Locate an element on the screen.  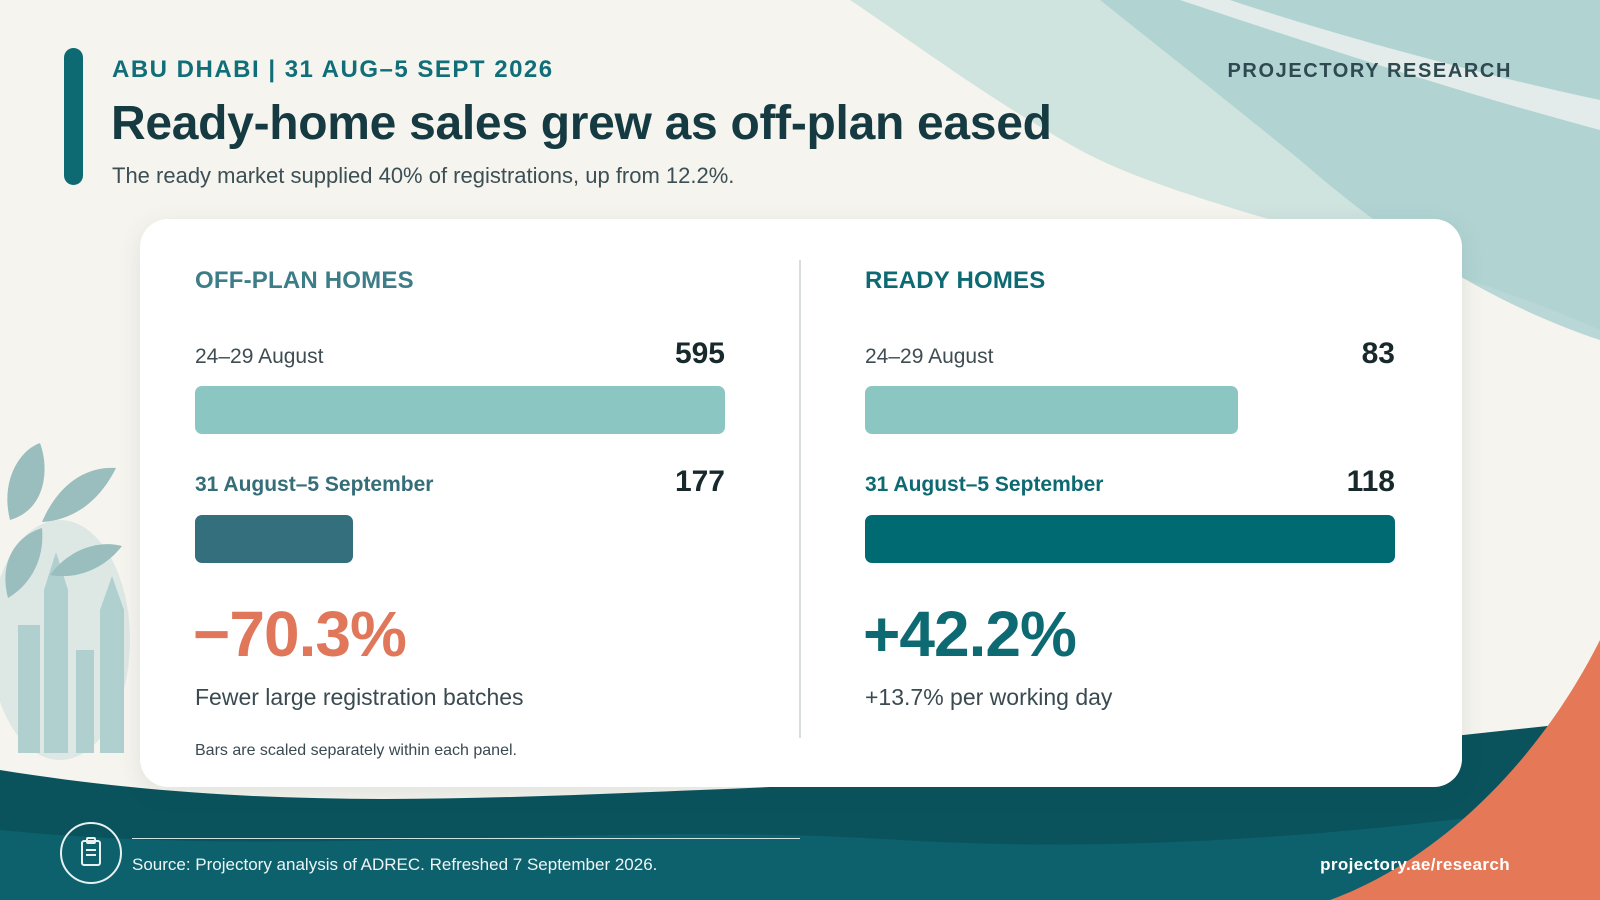
ready-prev-bar is located at coordinates (1051, 410).